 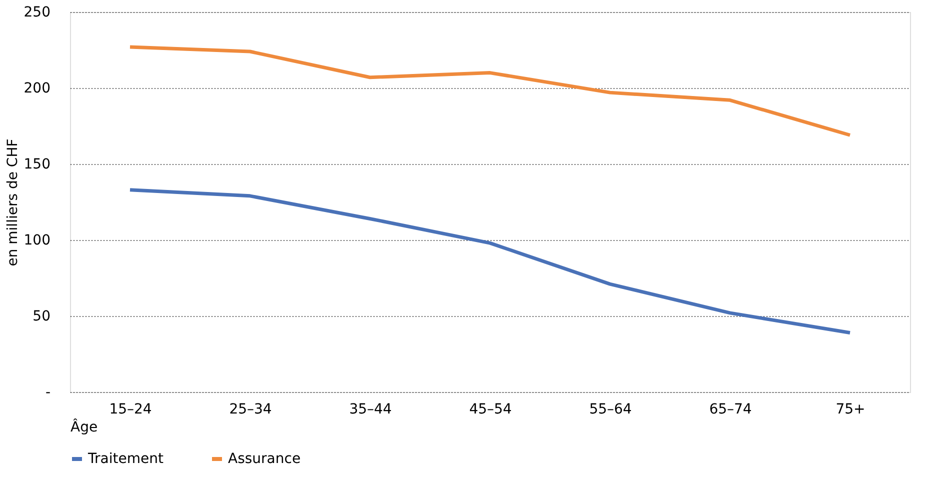 What do you see at coordinates (37, 240) in the screenshot?
I see `y-tick-label: 100` at bounding box center [37, 240].